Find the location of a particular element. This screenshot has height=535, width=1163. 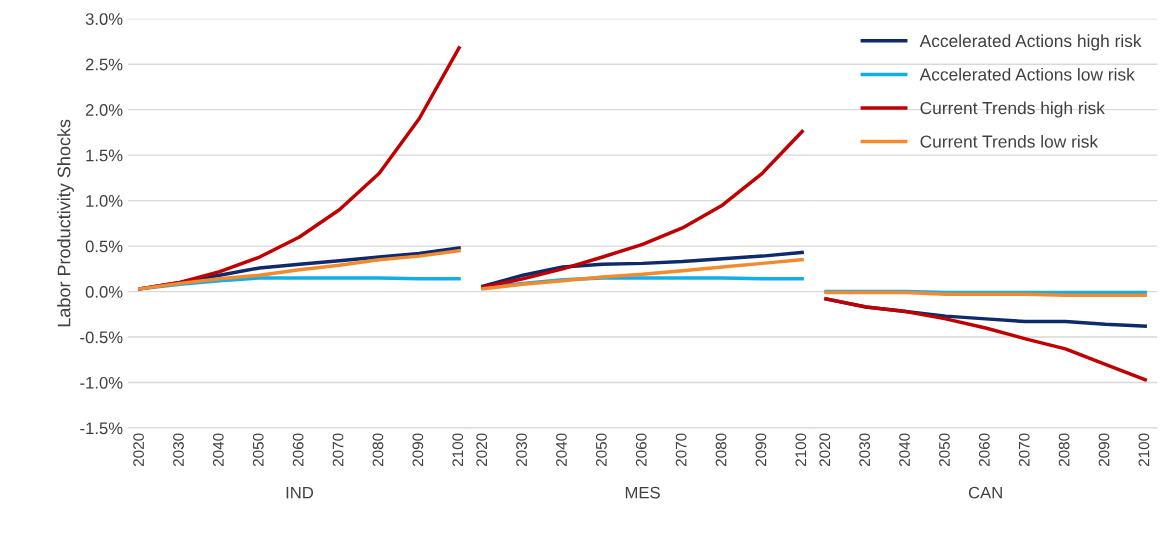

y-tick-label: 2.5% is located at coordinates (104, 64).